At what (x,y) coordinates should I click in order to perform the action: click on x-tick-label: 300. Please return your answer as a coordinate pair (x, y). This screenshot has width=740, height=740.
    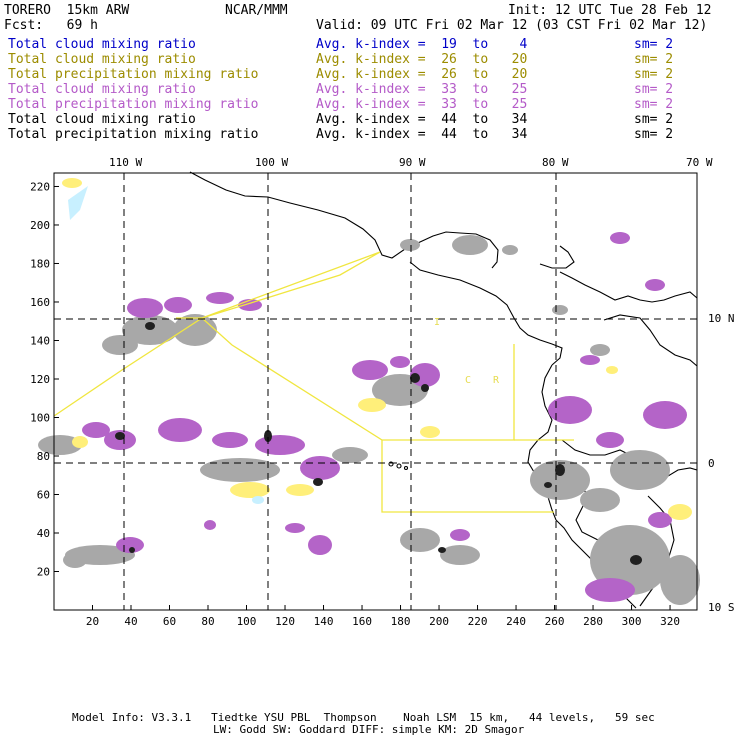
    Looking at the image, I should click on (632, 621).